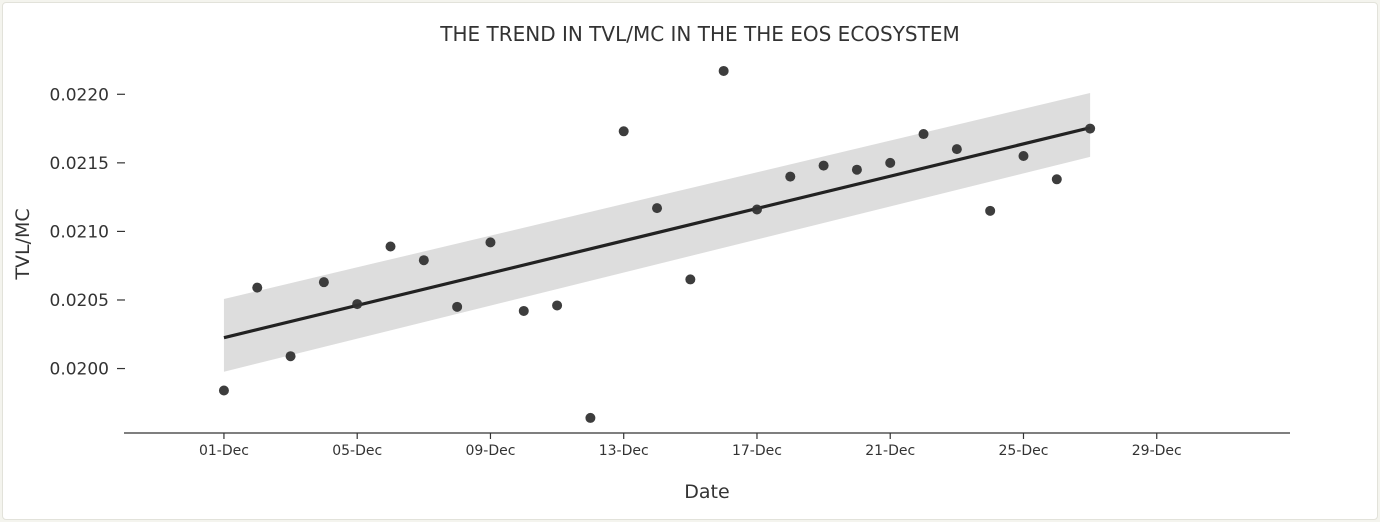  Describe the element at coordinates (1157, 451) in the screenshot. I see `x-tick-label: 29-Dec` at that location.